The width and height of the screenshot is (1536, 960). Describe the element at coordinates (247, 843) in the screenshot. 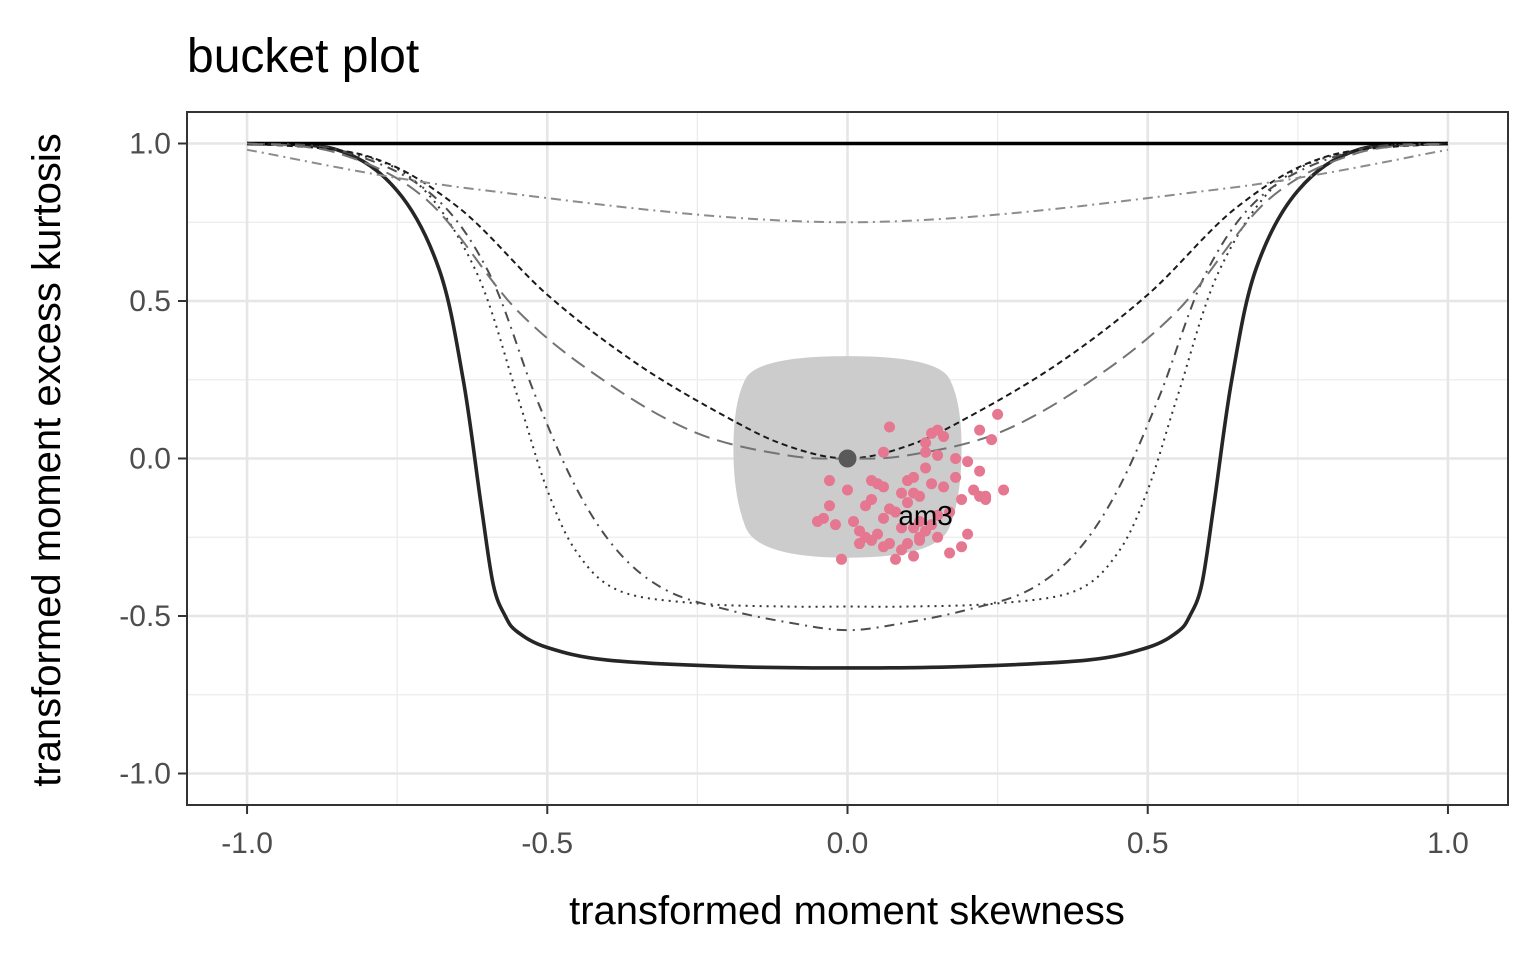

I see `x-tick-label: -1.0` at that location.